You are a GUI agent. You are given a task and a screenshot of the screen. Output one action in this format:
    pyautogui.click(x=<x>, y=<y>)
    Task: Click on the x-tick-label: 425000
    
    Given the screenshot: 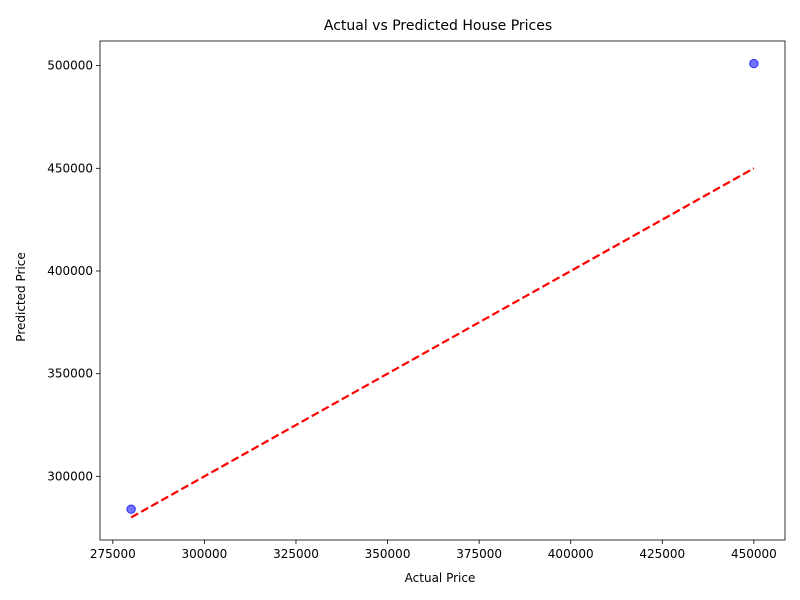 What is the action you would take?
    pyautogui.click(x=662, y=554)
    